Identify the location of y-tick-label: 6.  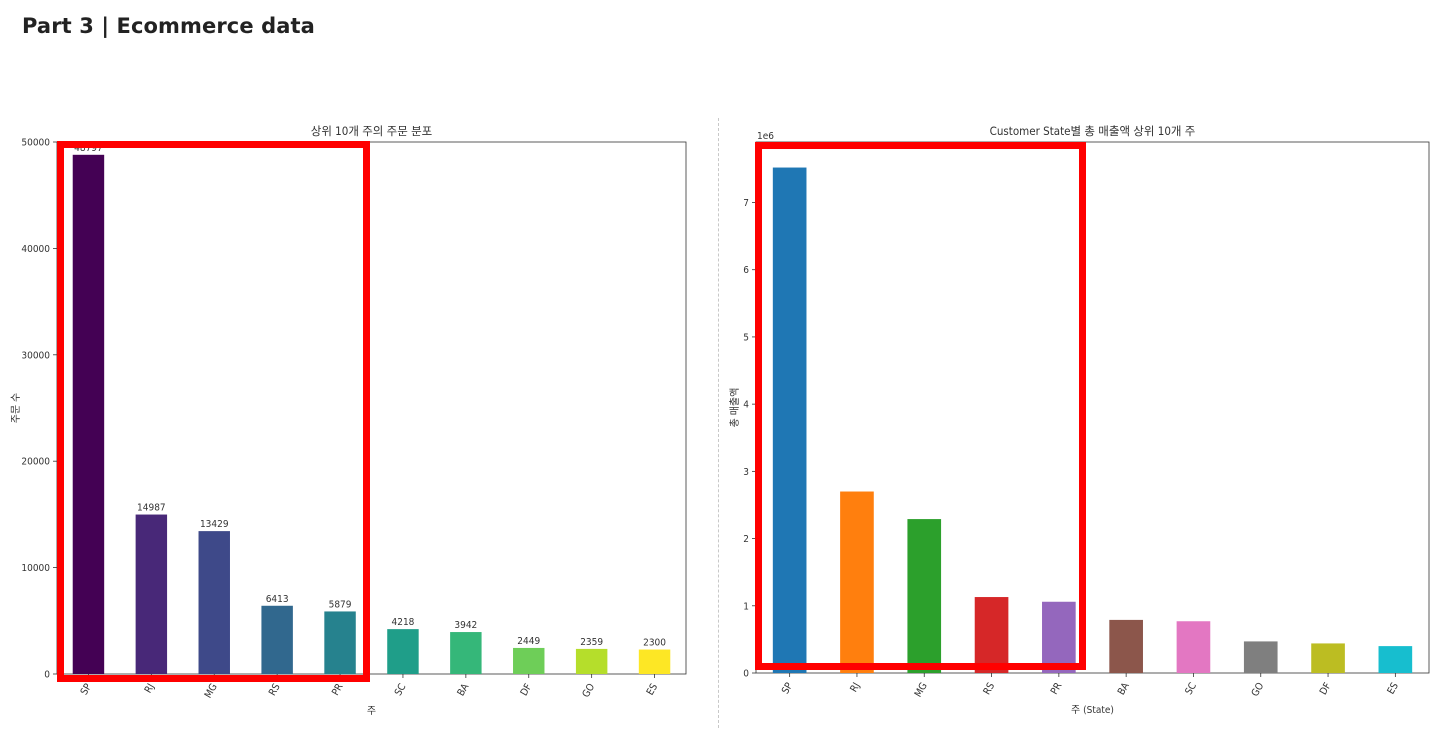
(746, 270).